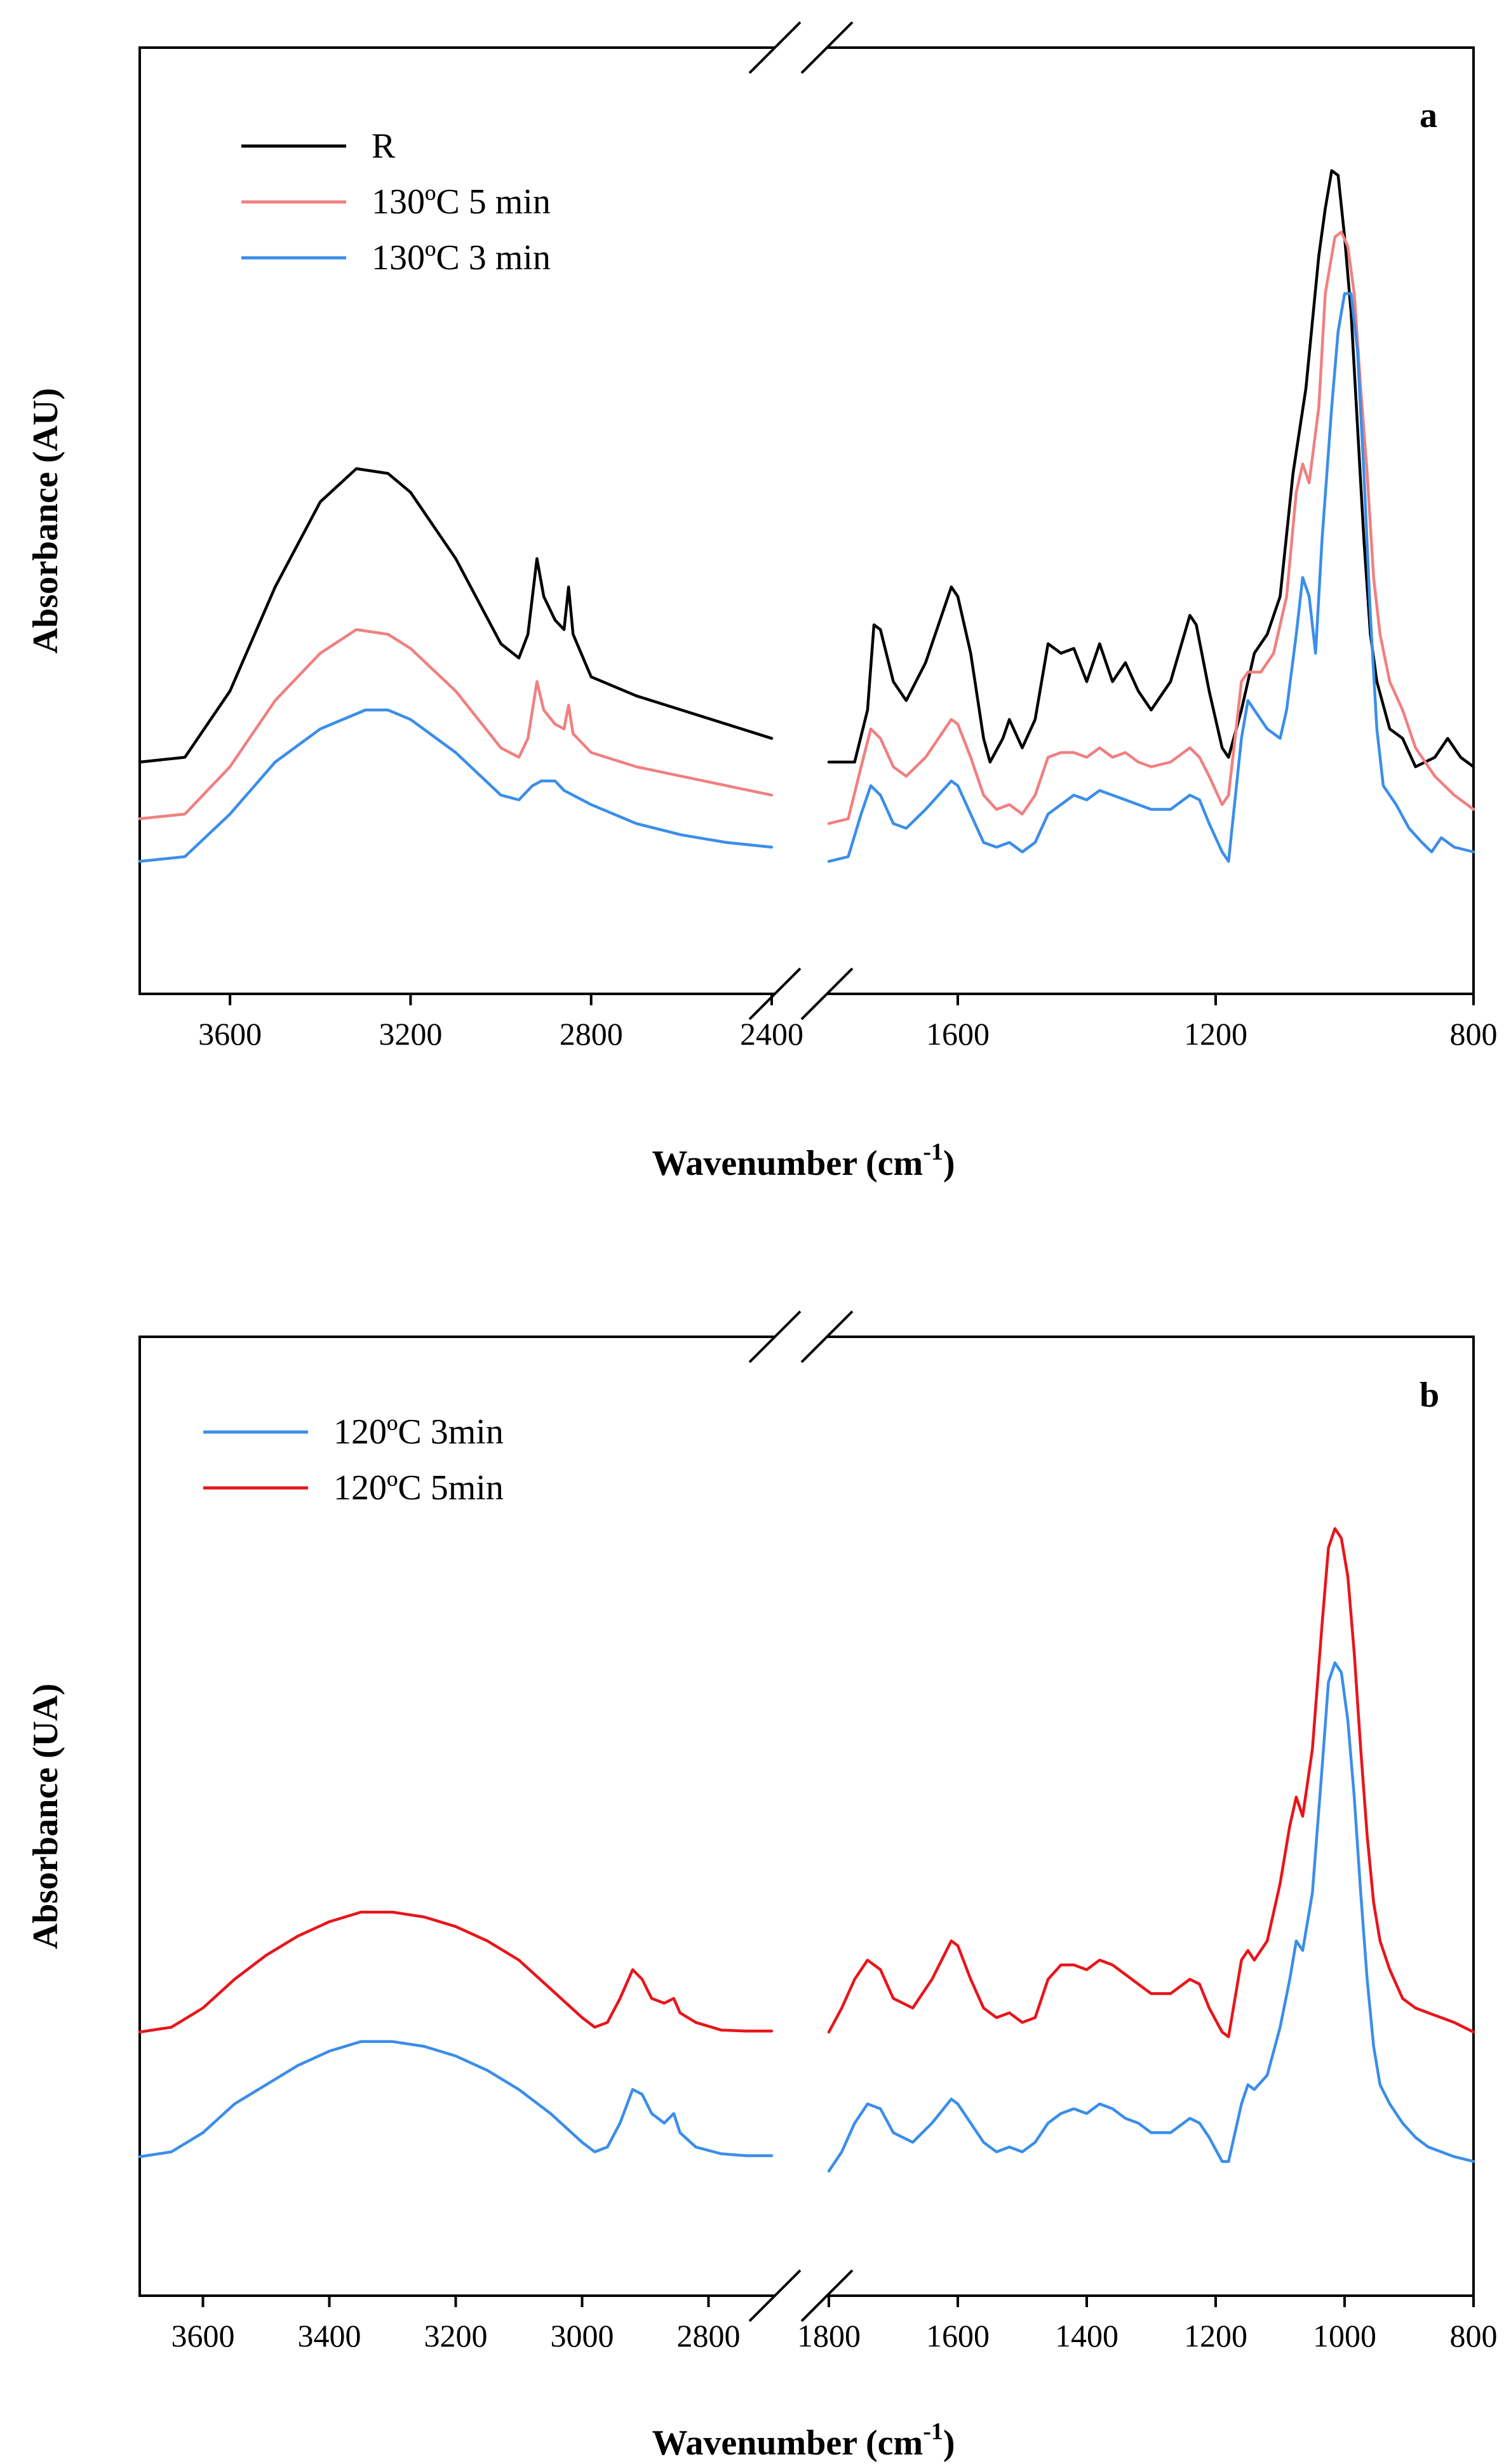 The width and height of the screenshot is (1511, 2464). Describe the element at coordinates (45, 1816) in the screenshot. I see `y-axis-title: Absorbance (UA)` at that location.